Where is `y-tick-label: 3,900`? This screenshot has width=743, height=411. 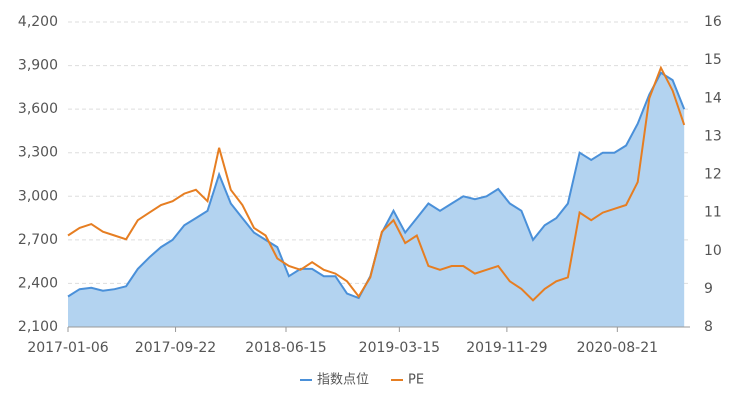
y-tick-label: 3,900 is located at coordinates (38, 66).